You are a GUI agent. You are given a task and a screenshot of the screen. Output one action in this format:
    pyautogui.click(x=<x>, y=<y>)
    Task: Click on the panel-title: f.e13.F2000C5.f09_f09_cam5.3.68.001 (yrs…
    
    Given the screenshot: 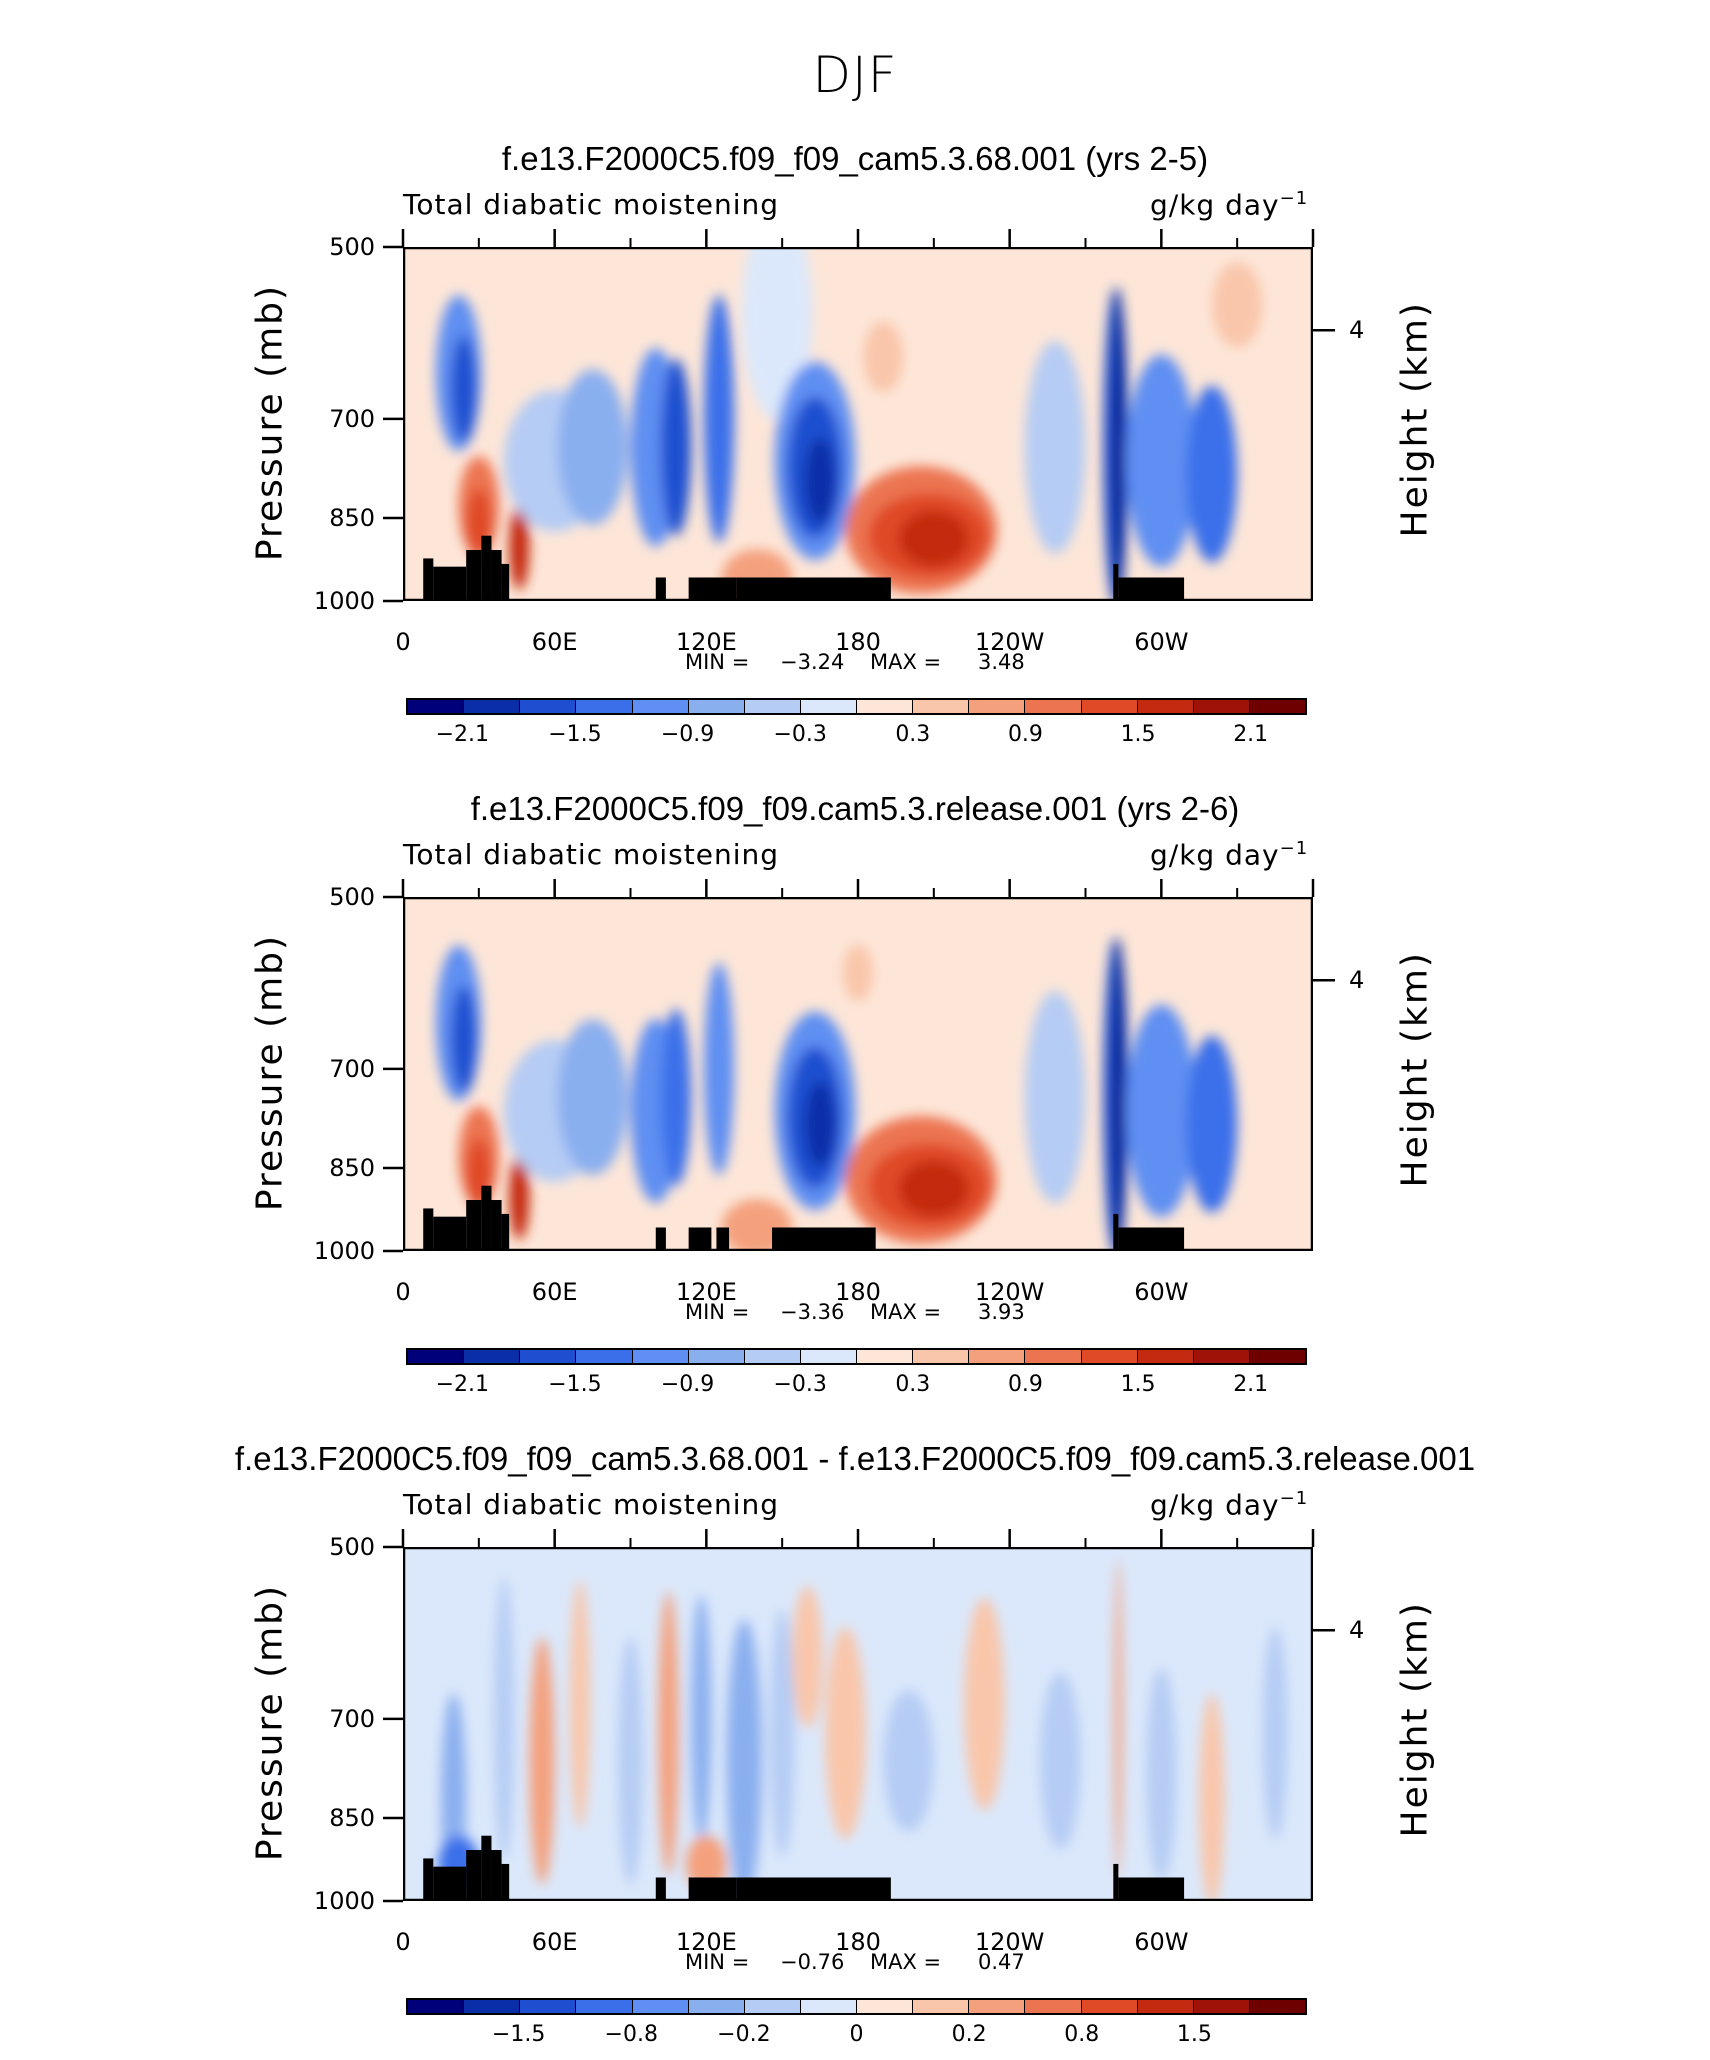 What is the action you would take?
    pyautogui.click(x=855, y=158)
    